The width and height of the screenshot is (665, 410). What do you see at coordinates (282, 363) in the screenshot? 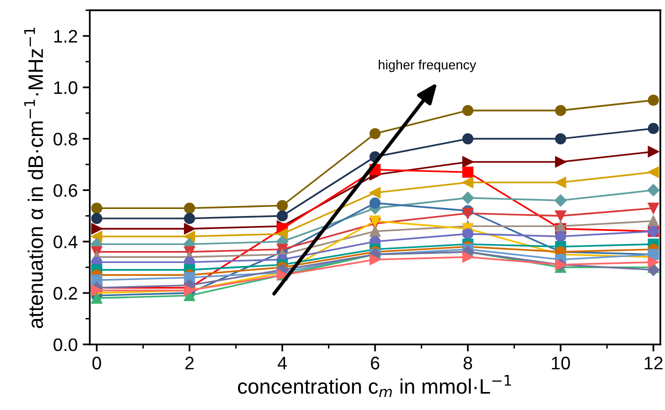
I see `x-tick-label: 4` at bounding box center [282, 363].